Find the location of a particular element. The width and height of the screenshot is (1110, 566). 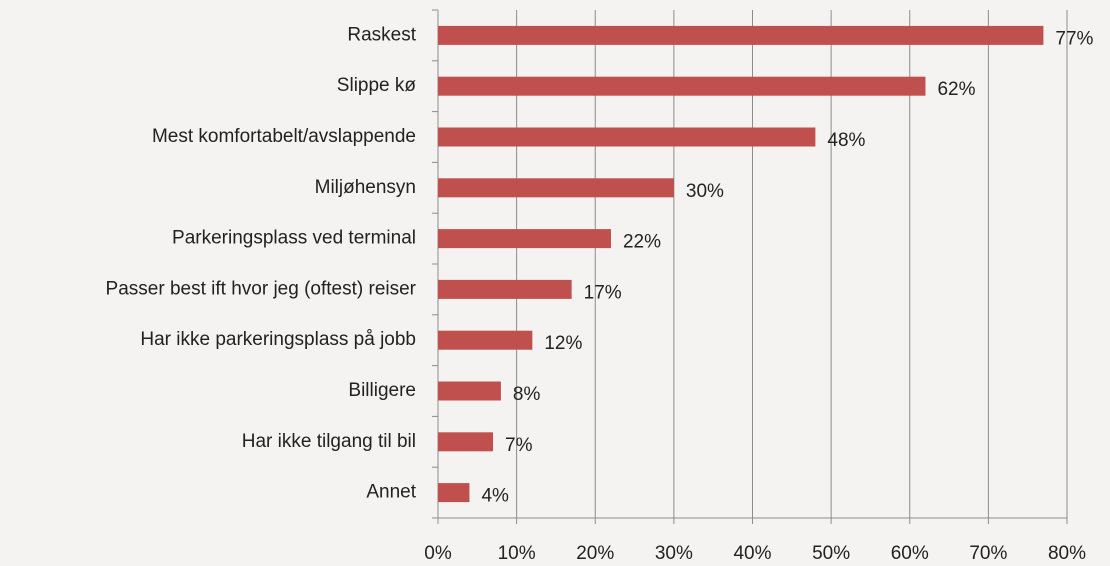

y-tick-label: Passer best ift hvor jeg (oftest) reiser is located at coordinates (261, 288).